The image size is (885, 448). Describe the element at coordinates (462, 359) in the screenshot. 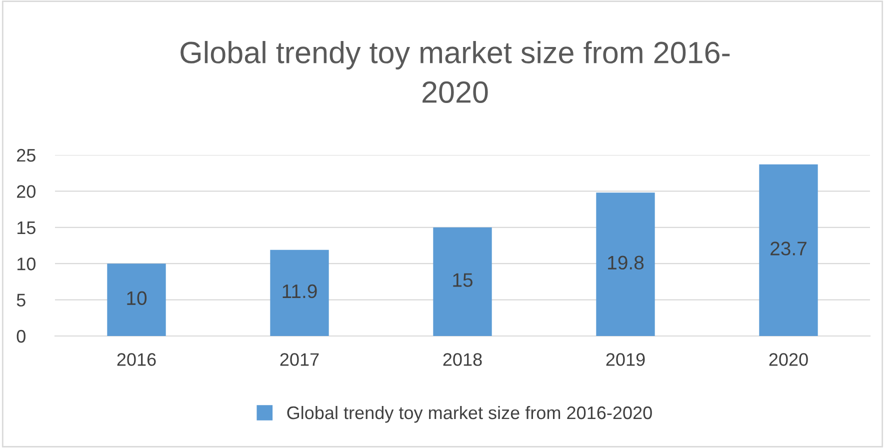

I see `x-tick-label: 2018` at that location.